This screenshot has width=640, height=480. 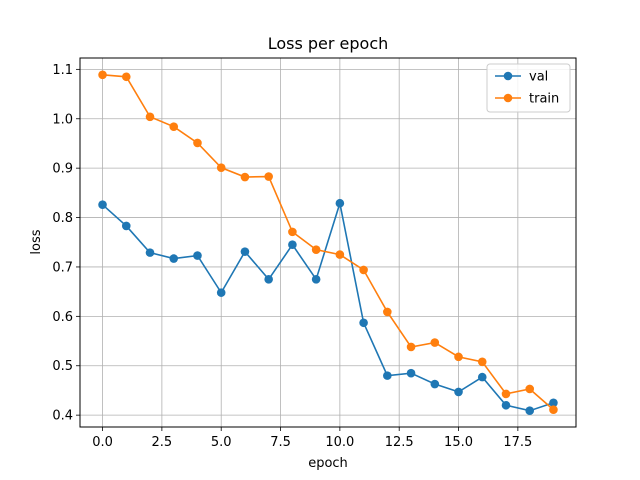 What do you see at coordinates (62, 169) in the screenshot?
I see `y-tick-label: 0.9` at bounding box center [62, 169].